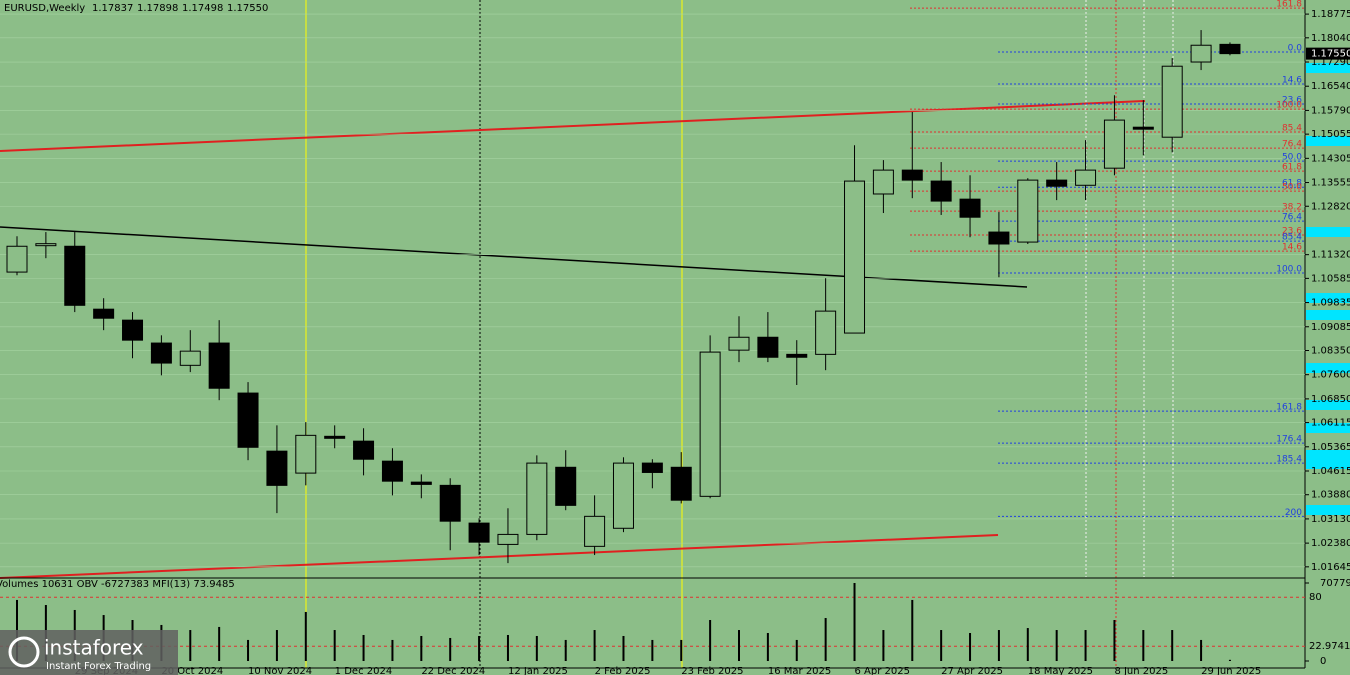 The width and height of the screenshot is (1350, 675). I want to click on y-tick-label: 1.03880, so click(1330, 495).